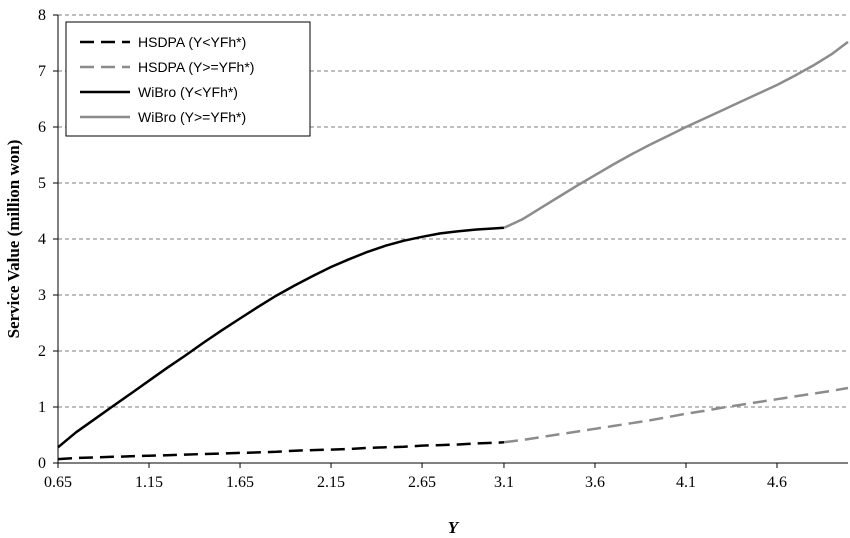  What do you see at coordinates (42, 183) in the screenshot?
I see `y-tick-label: 5` at bounding box center [42, 183].